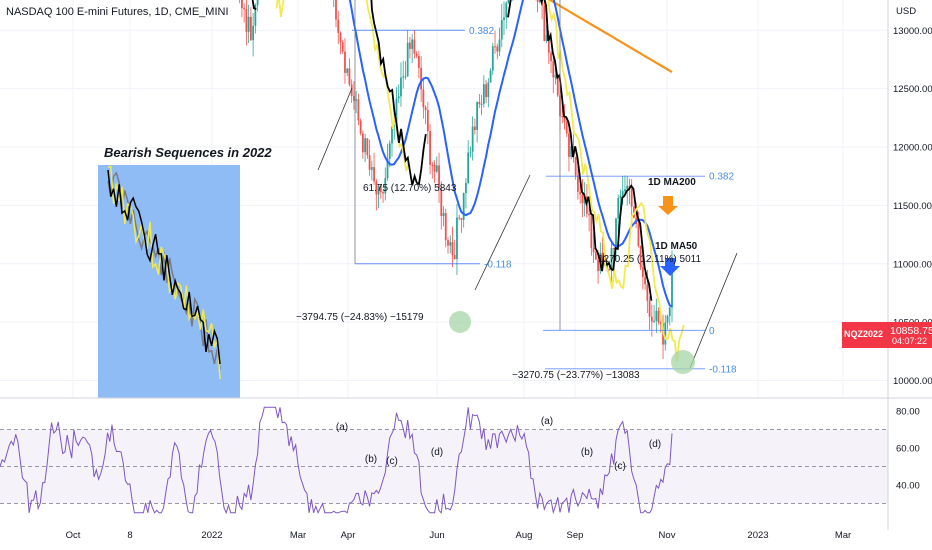 The height and width of the screenshot is (550, 932). I want to click on x-tick-label: Apr, so click(348, 535).